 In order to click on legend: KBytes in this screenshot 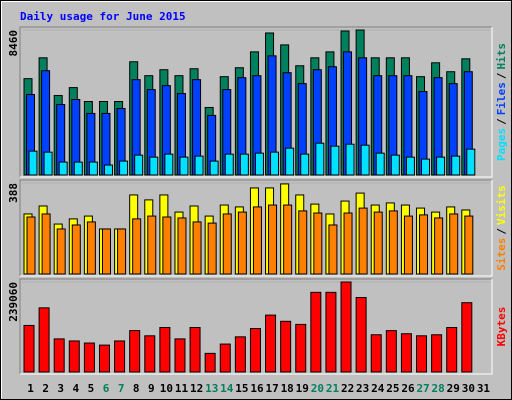, I will do `click(501, 327)`.